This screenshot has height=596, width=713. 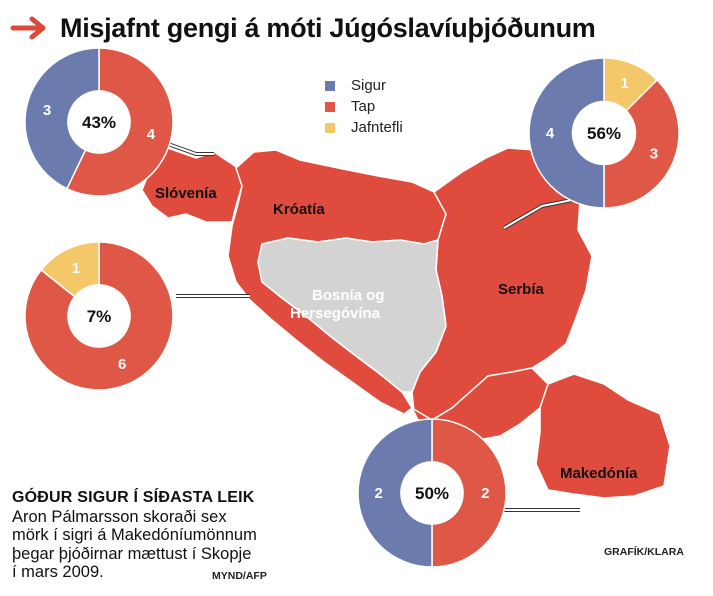 I want to click on legend-label-loss: Tap, so click(x=363, y=106).